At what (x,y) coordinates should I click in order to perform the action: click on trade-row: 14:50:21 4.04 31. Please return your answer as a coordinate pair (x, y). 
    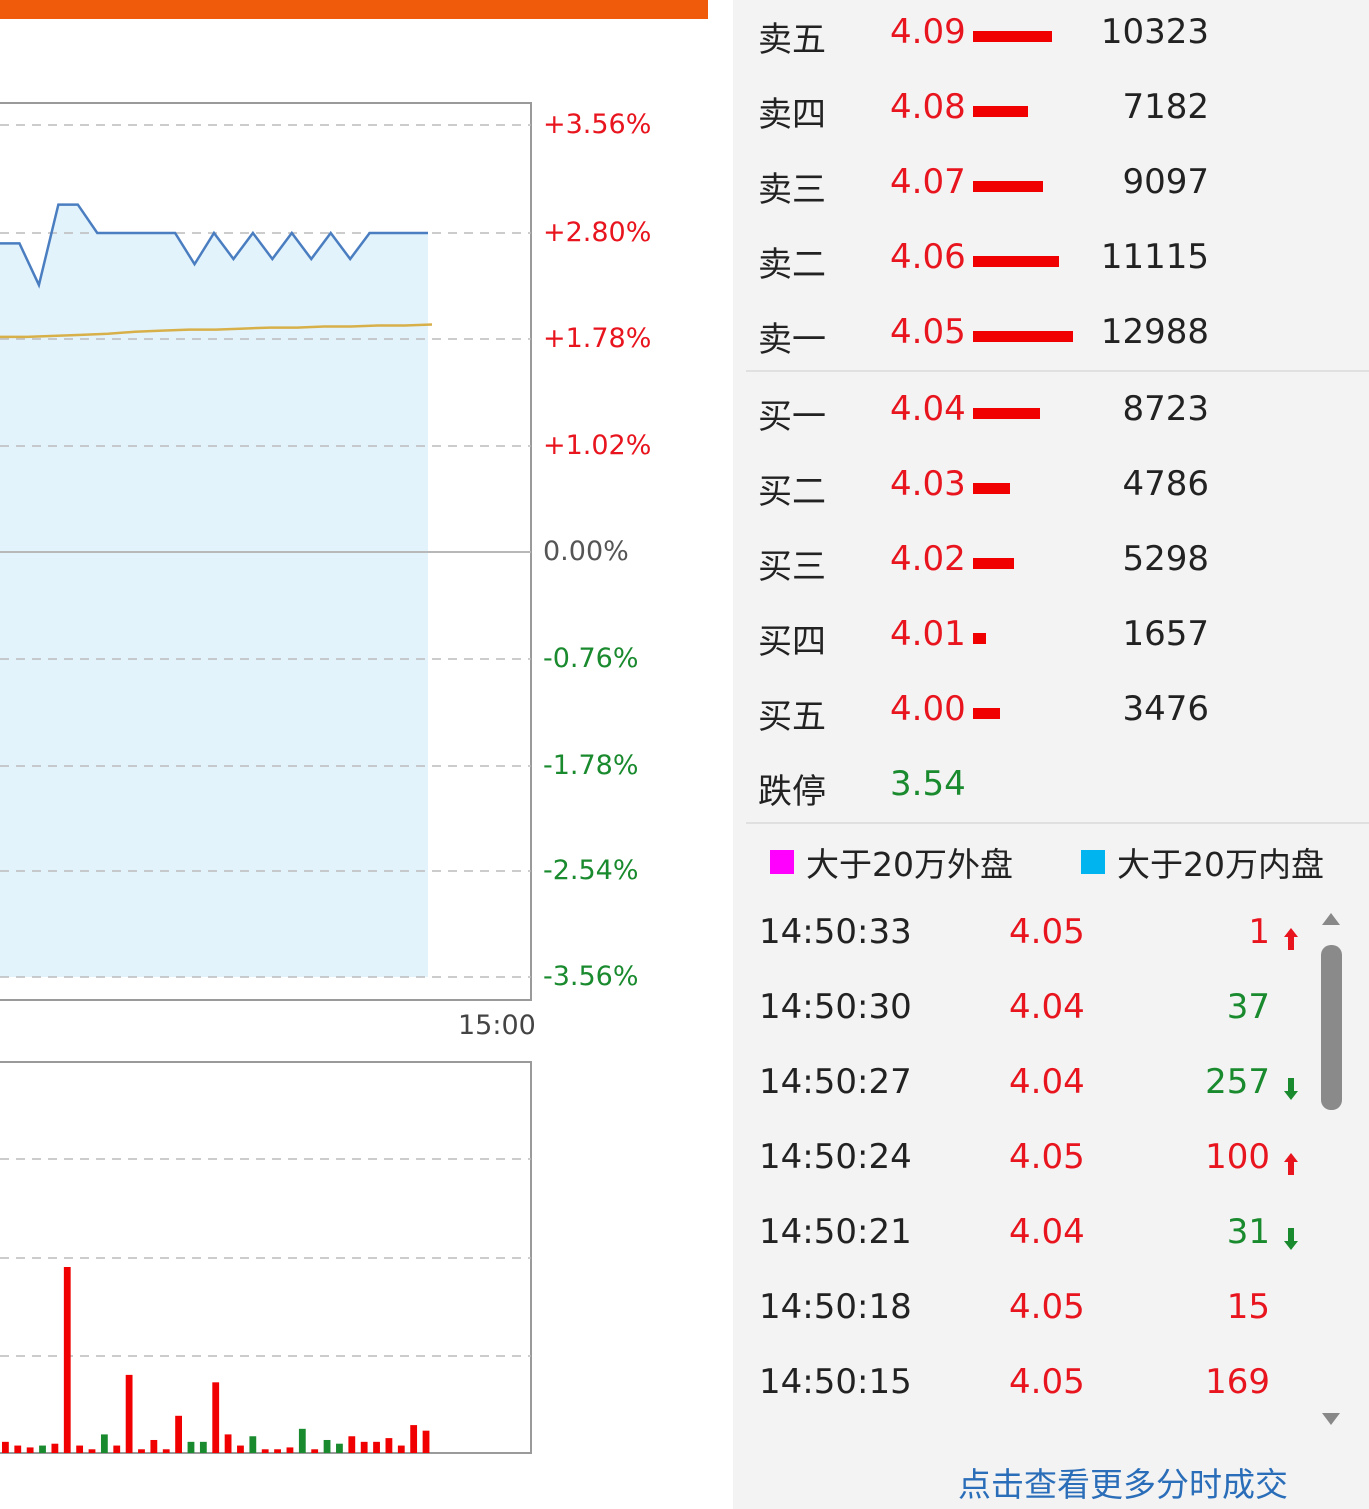
    Looking at the image, I should click on (1023, 1237).